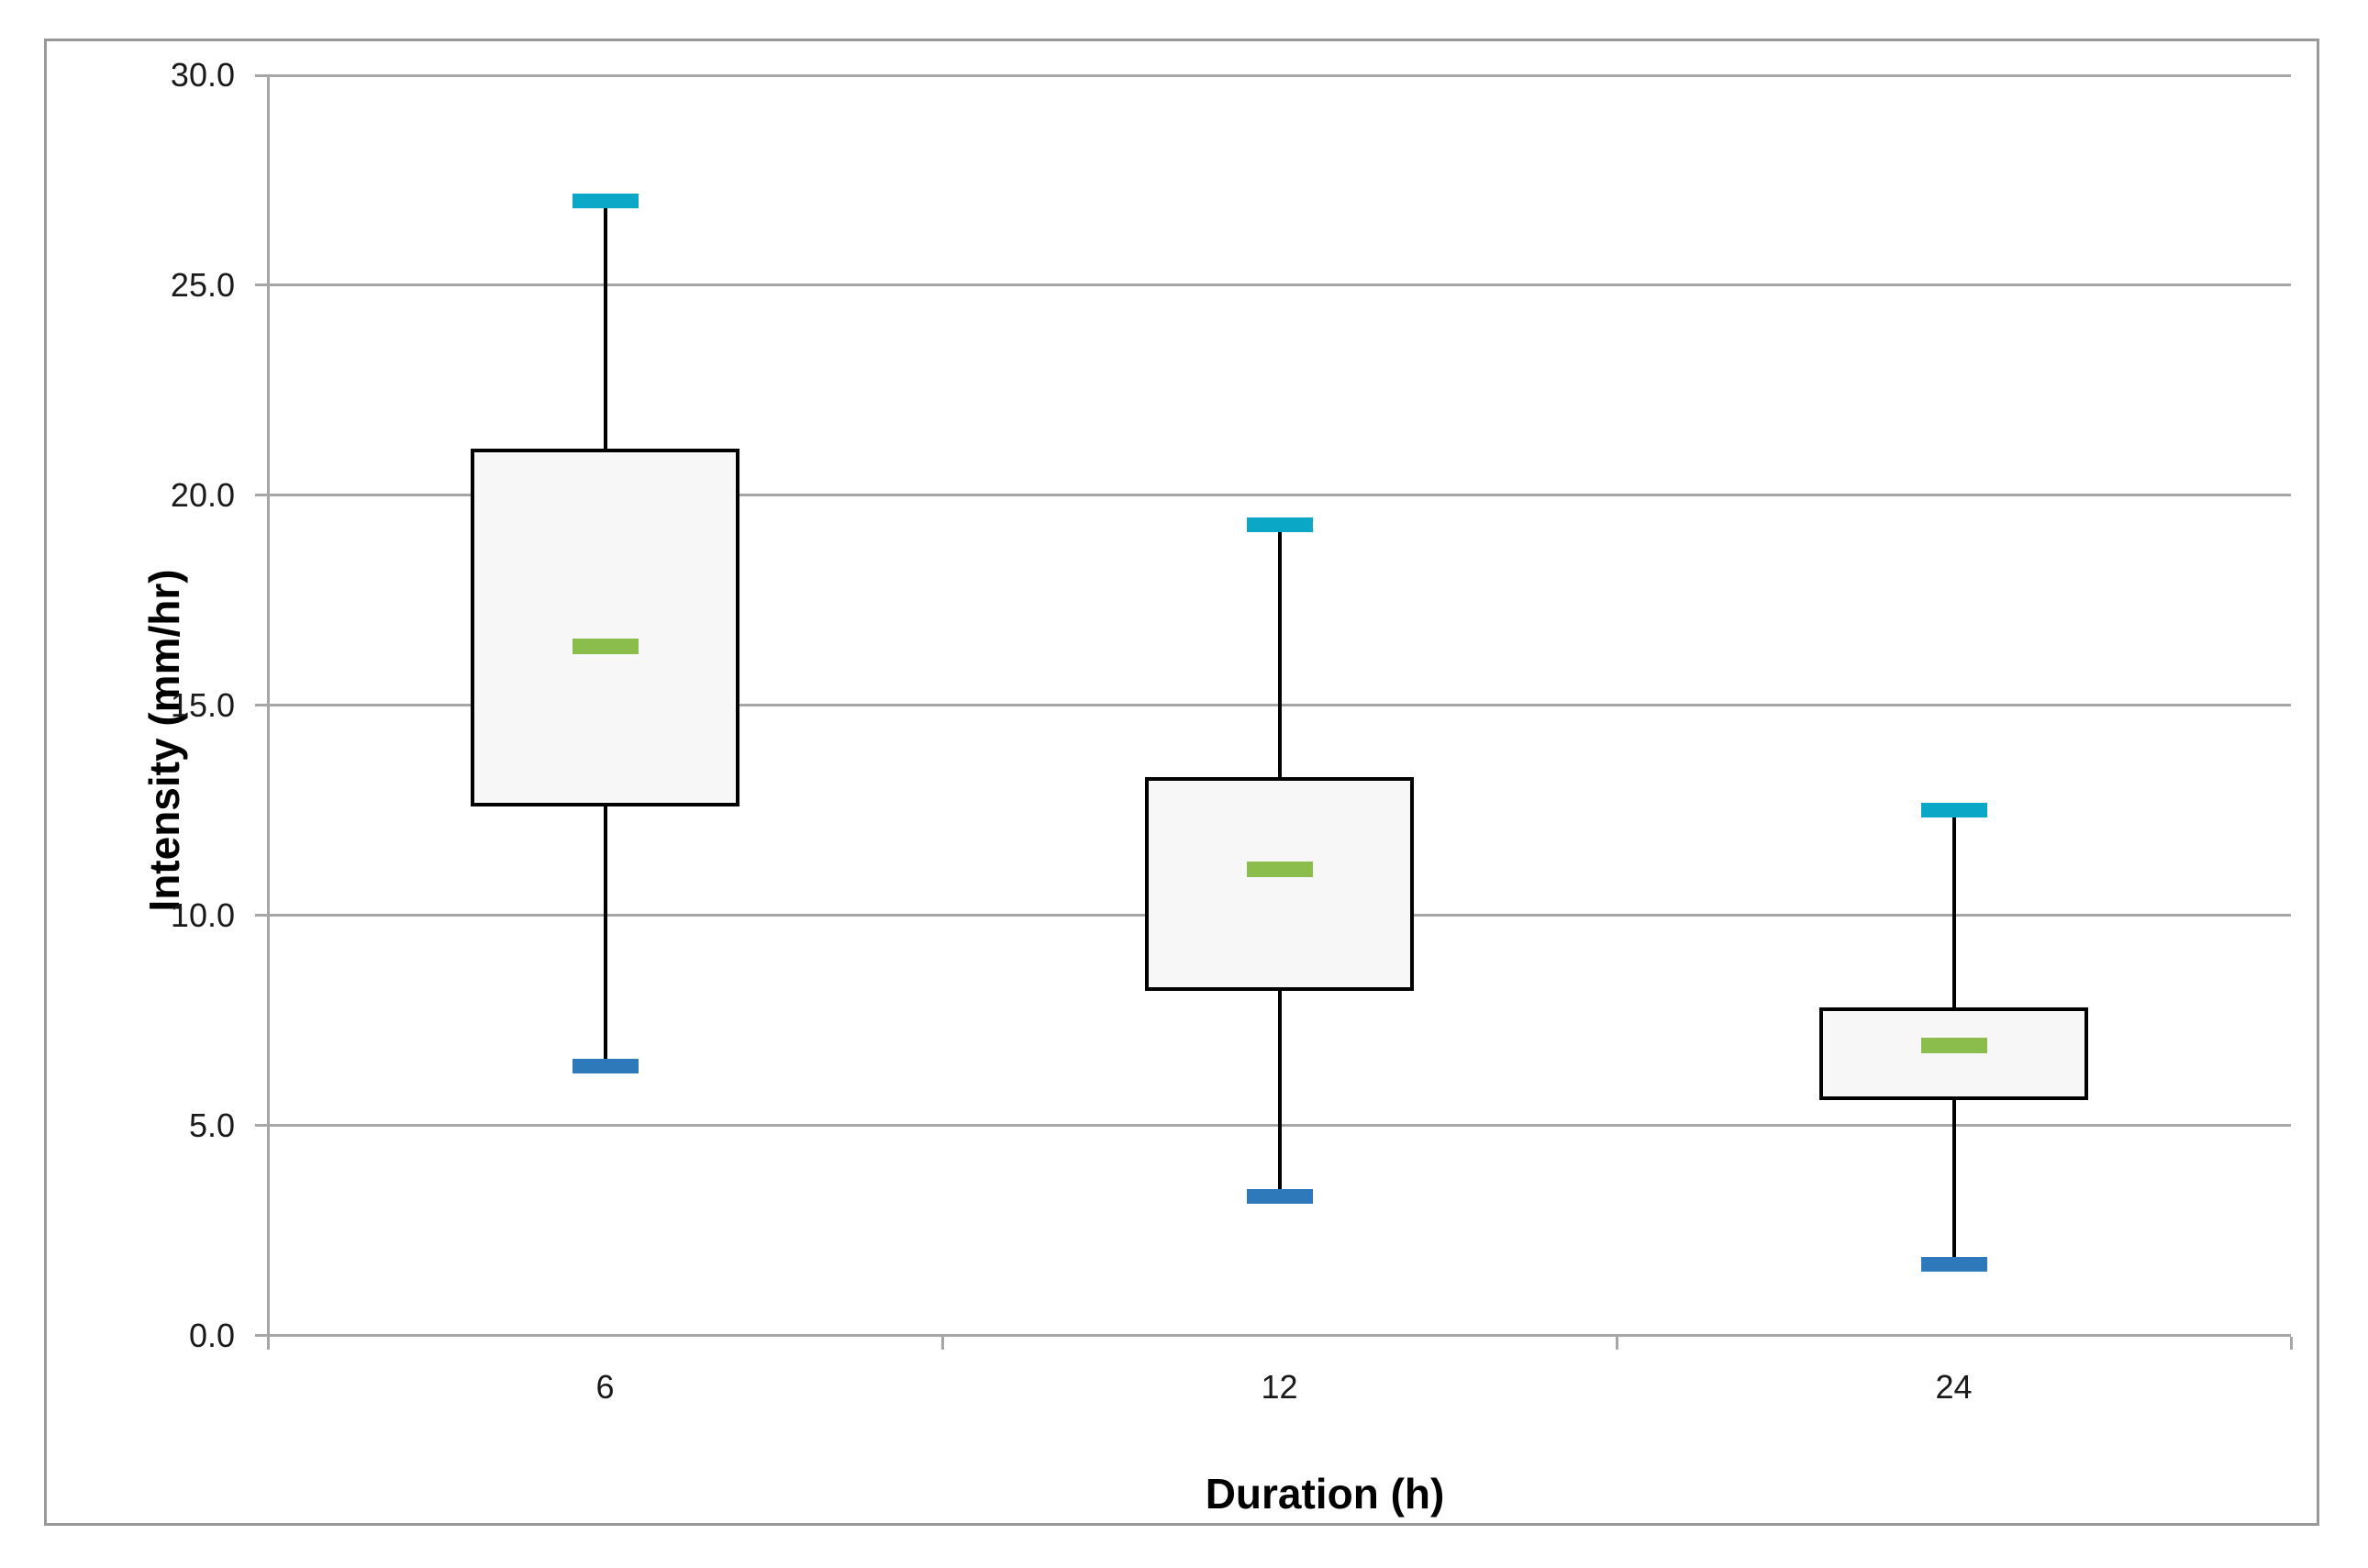 The image size is (2368, 1568). Describe the element at coordinates (1325, 1494) in the screenshot. I see `x-axis-title: Duration (h)` at that location.